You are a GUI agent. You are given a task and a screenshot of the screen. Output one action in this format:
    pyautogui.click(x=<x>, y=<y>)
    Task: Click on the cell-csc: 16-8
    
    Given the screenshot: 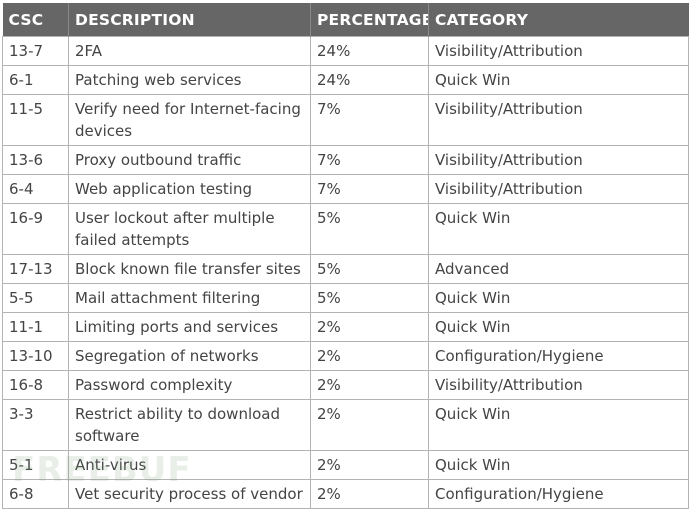 What is the action you would take?
    pyautogui.click(x=35, y=385)
    